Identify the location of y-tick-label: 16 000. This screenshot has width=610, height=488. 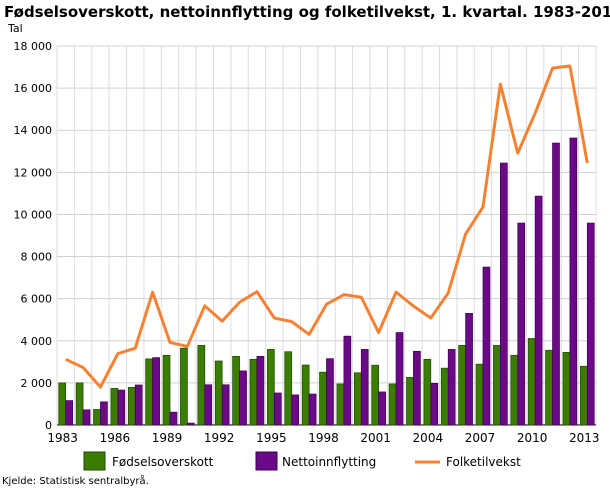
(33, 88).